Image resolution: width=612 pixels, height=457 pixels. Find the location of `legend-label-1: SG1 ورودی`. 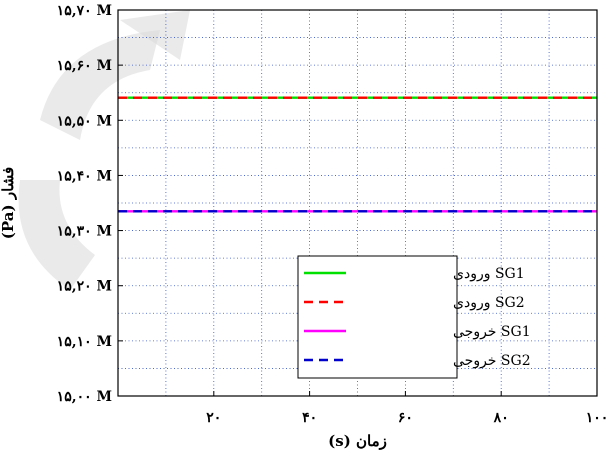

legend-label-1: SG1 ورودی is located at coordinates (489, 274).